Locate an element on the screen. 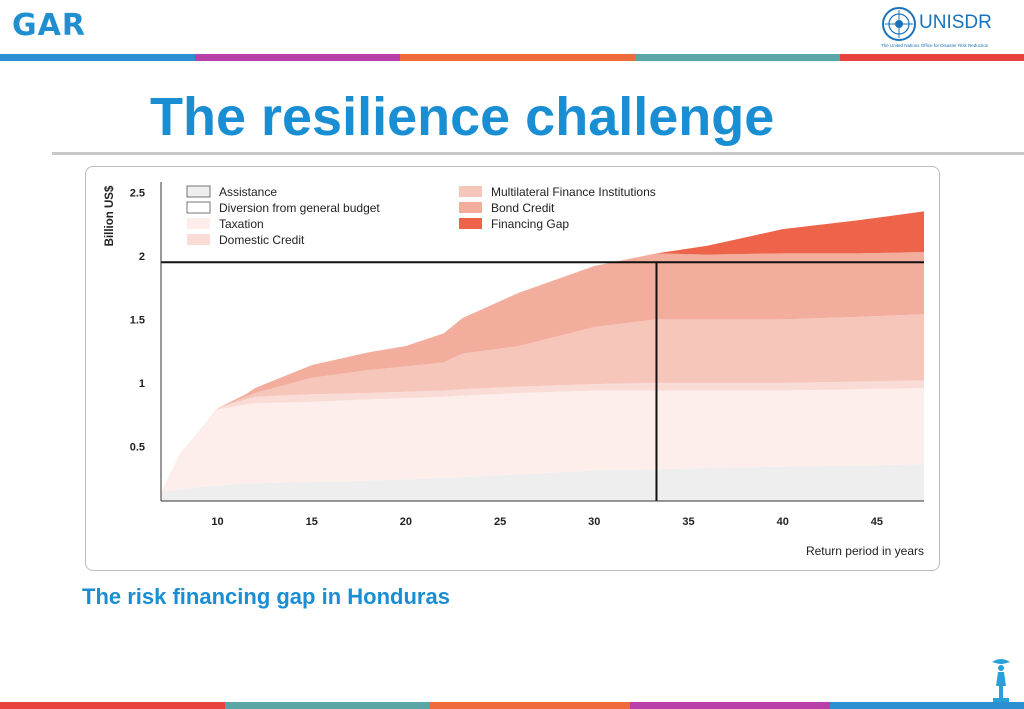 This screenshot has height=709, width=1024. un-emblem-icon is located at coordinates (899, 24).